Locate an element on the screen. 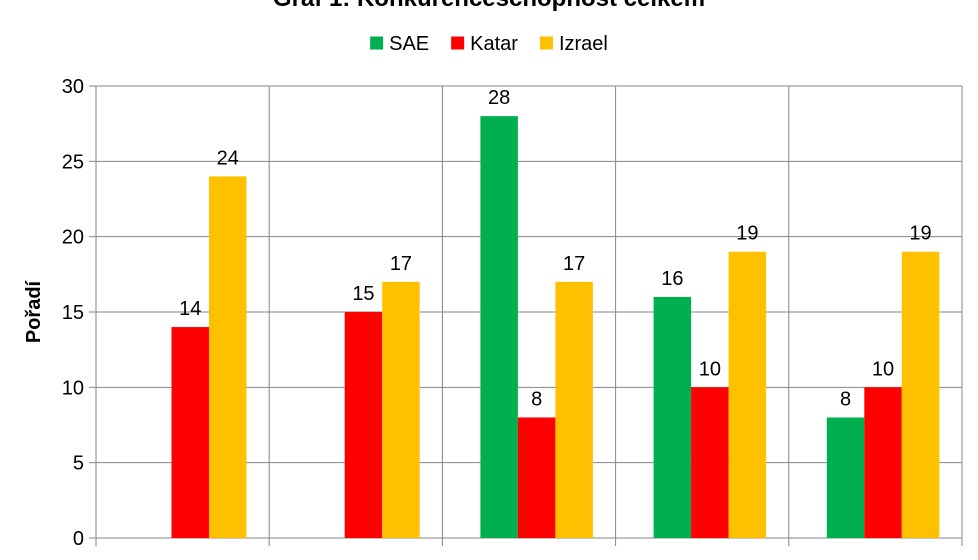  data-label-izrael-3: 17 is located at coordinates (574, 264).